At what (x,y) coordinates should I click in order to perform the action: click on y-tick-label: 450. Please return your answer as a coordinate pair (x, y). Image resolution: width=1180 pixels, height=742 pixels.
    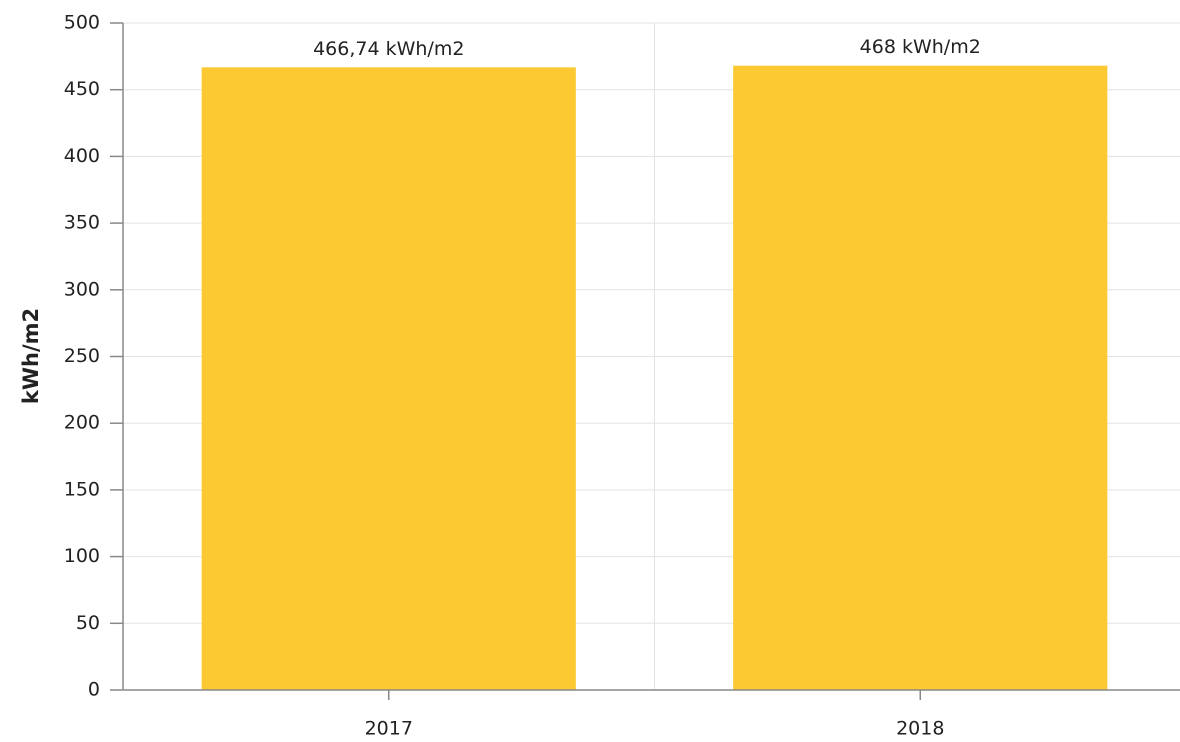
    Looking at the image, I should click on (82, 89).